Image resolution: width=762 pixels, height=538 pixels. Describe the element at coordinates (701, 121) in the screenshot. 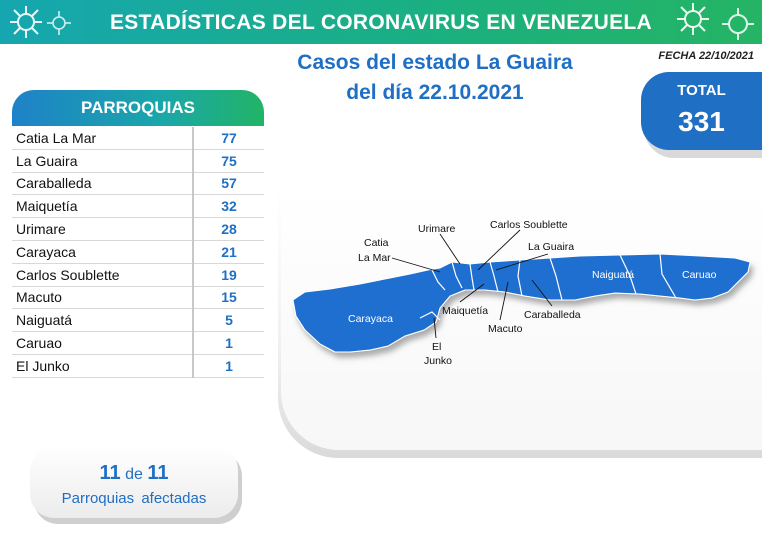

I see `total-value: 331` at that location.